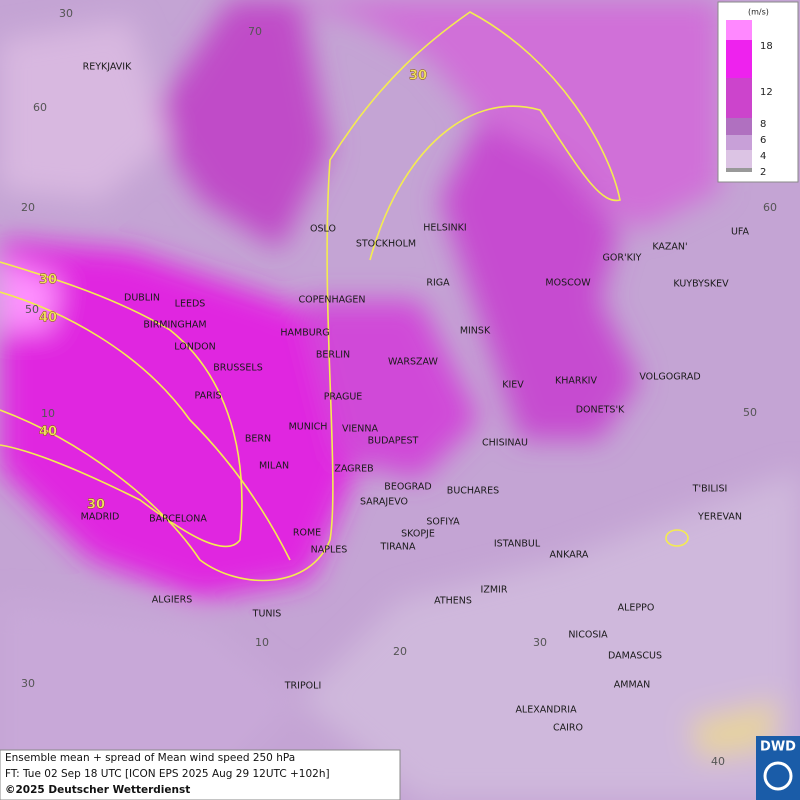 This screenshot has width=800, height=800. Describe the element at coordinates (407, 487) in the screenshot. I see `city-label: BEOGRAD` at that location.